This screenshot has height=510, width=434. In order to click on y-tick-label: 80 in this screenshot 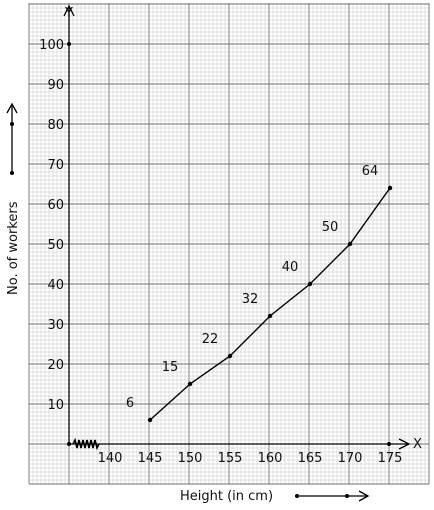, I will do `click(55, 125)`.